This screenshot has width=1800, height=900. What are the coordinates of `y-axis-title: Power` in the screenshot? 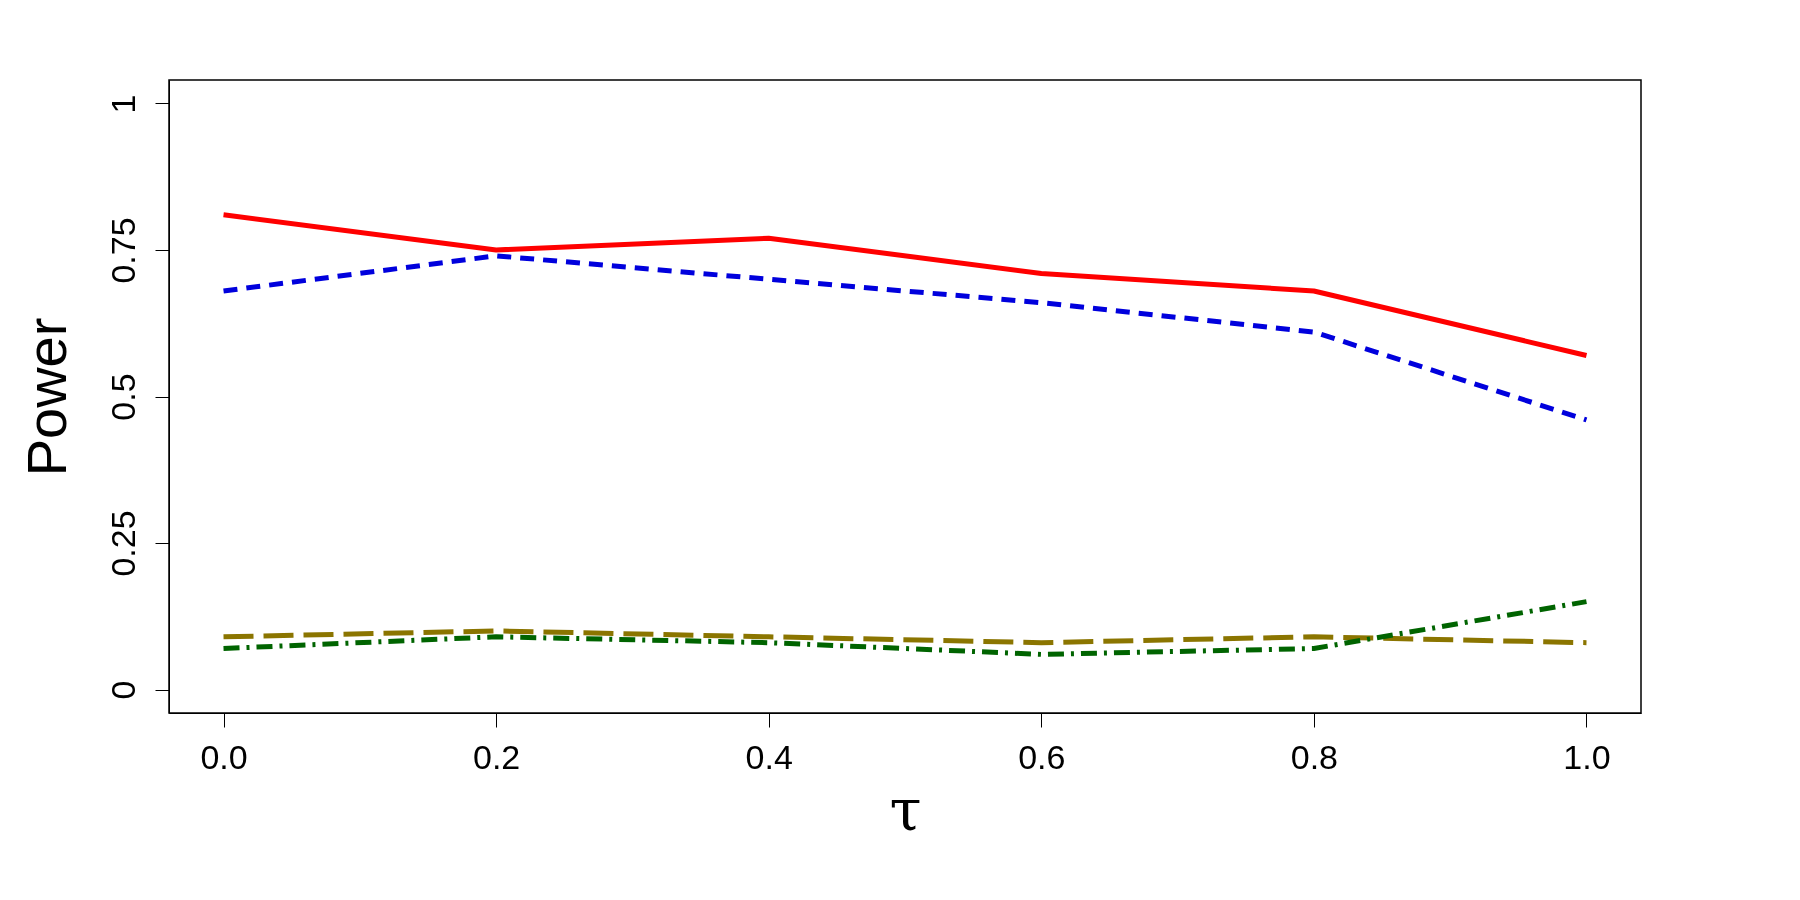 It's located at (46, 397).